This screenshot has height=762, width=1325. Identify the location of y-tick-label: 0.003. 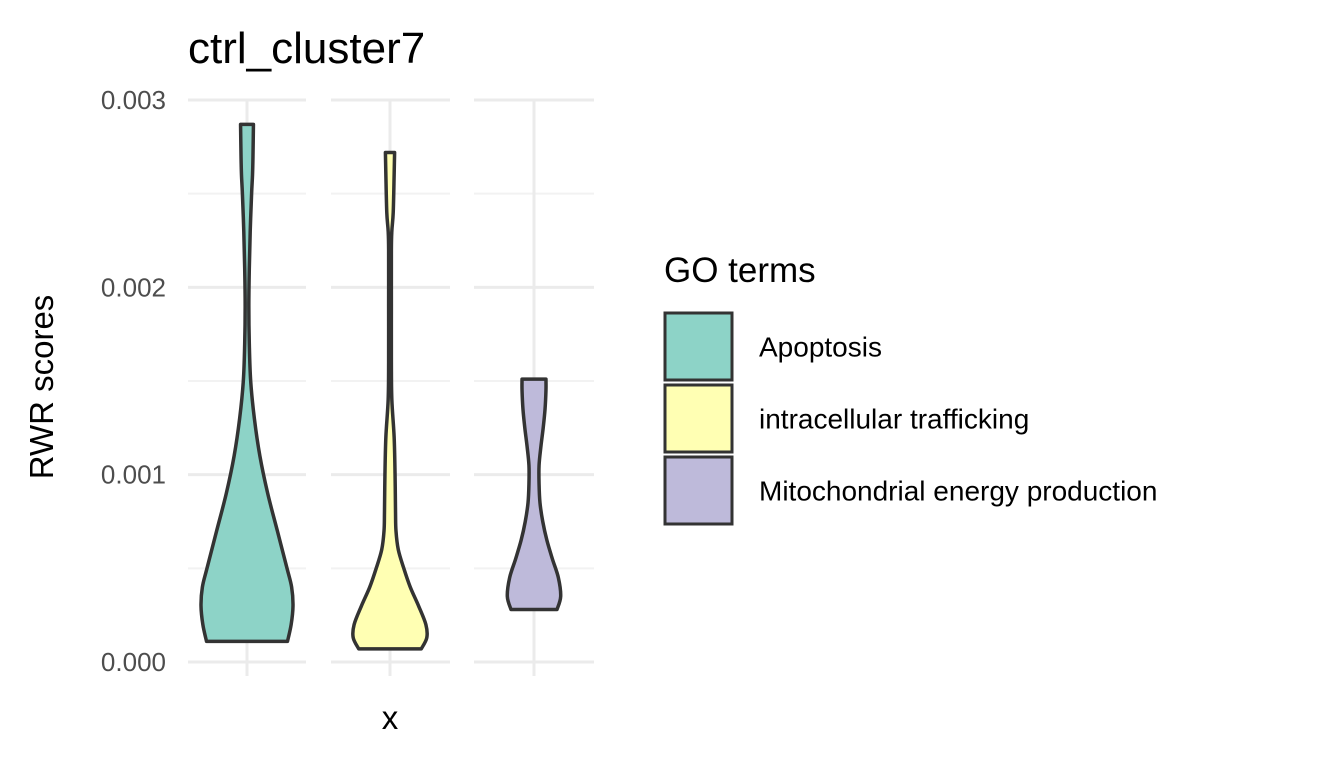
(133, 100).